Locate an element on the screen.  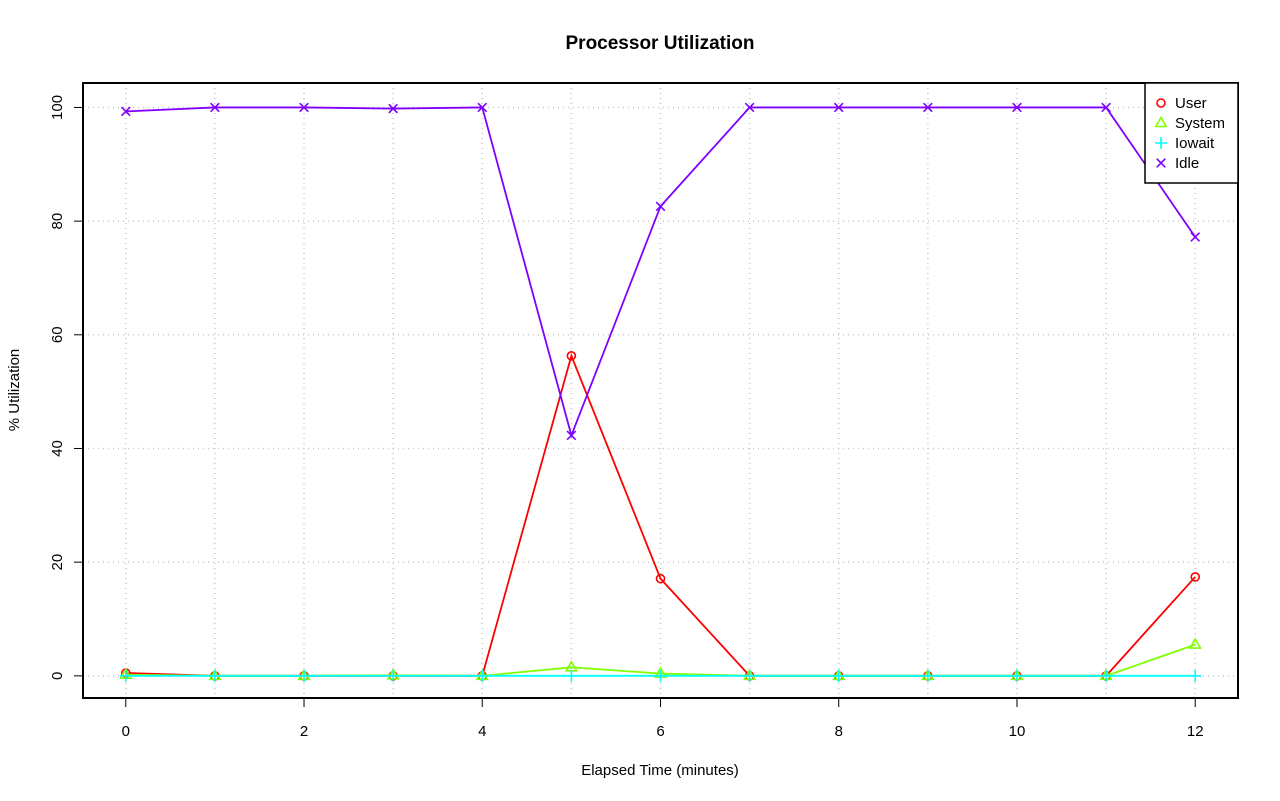
x-axis: 0 2 4 6 8 10 12 is located at coordinates (663, 718).